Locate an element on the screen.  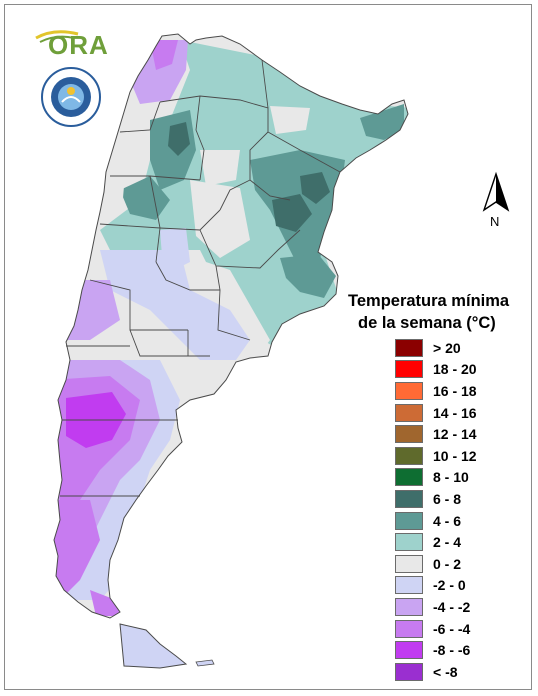
smn-seal-icon is located at coordinates (71, 97).